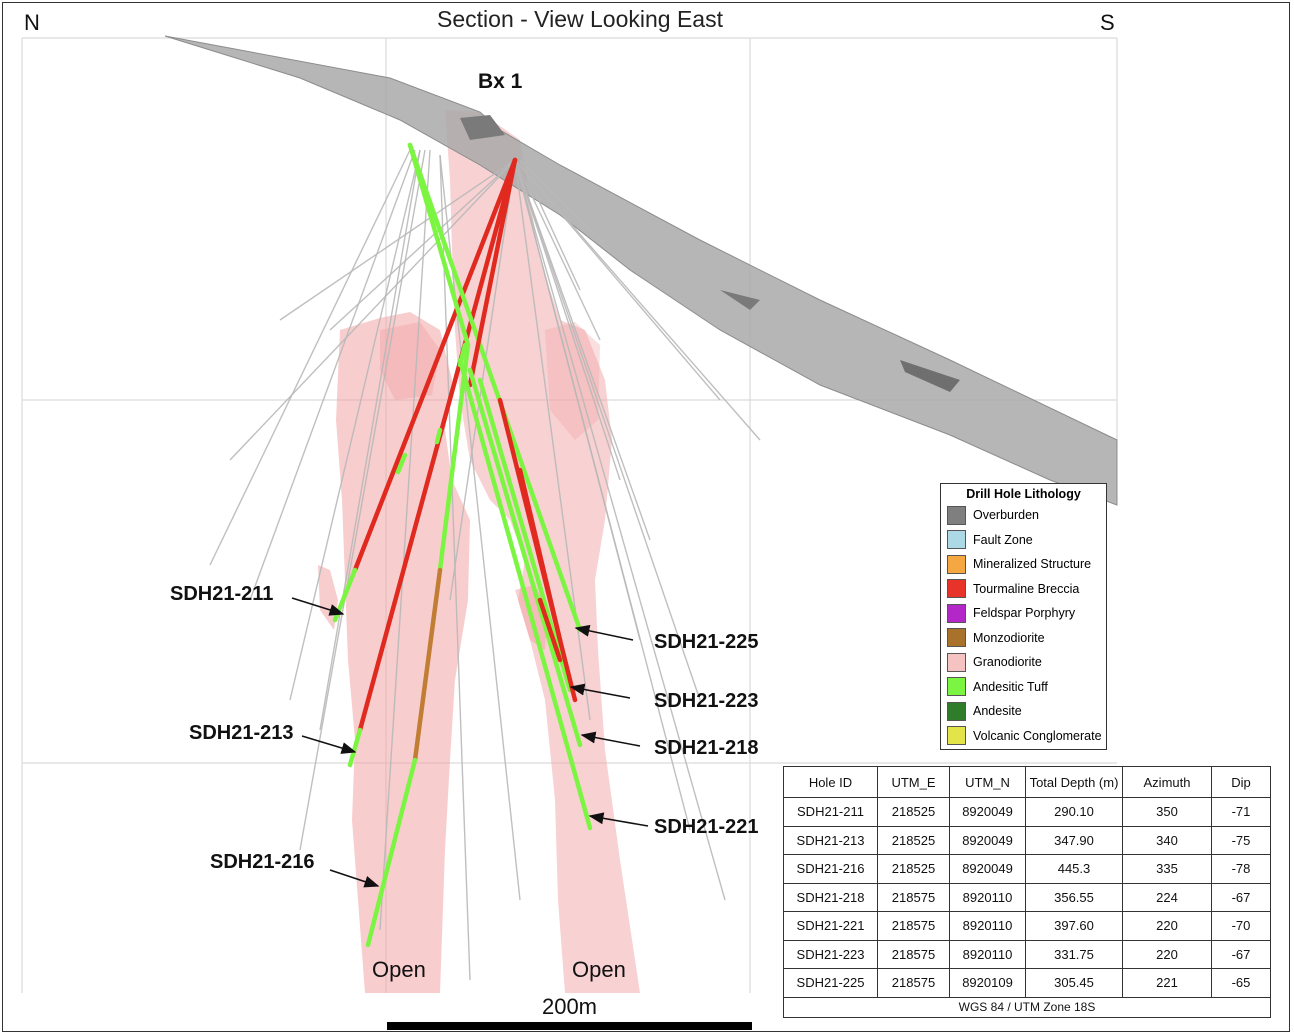 This screenshot has width=1294, height=1036. Describe the element at coordinates (1009, 637) in the screenshot. I see `legend-label: Monzodiorite` at that location.